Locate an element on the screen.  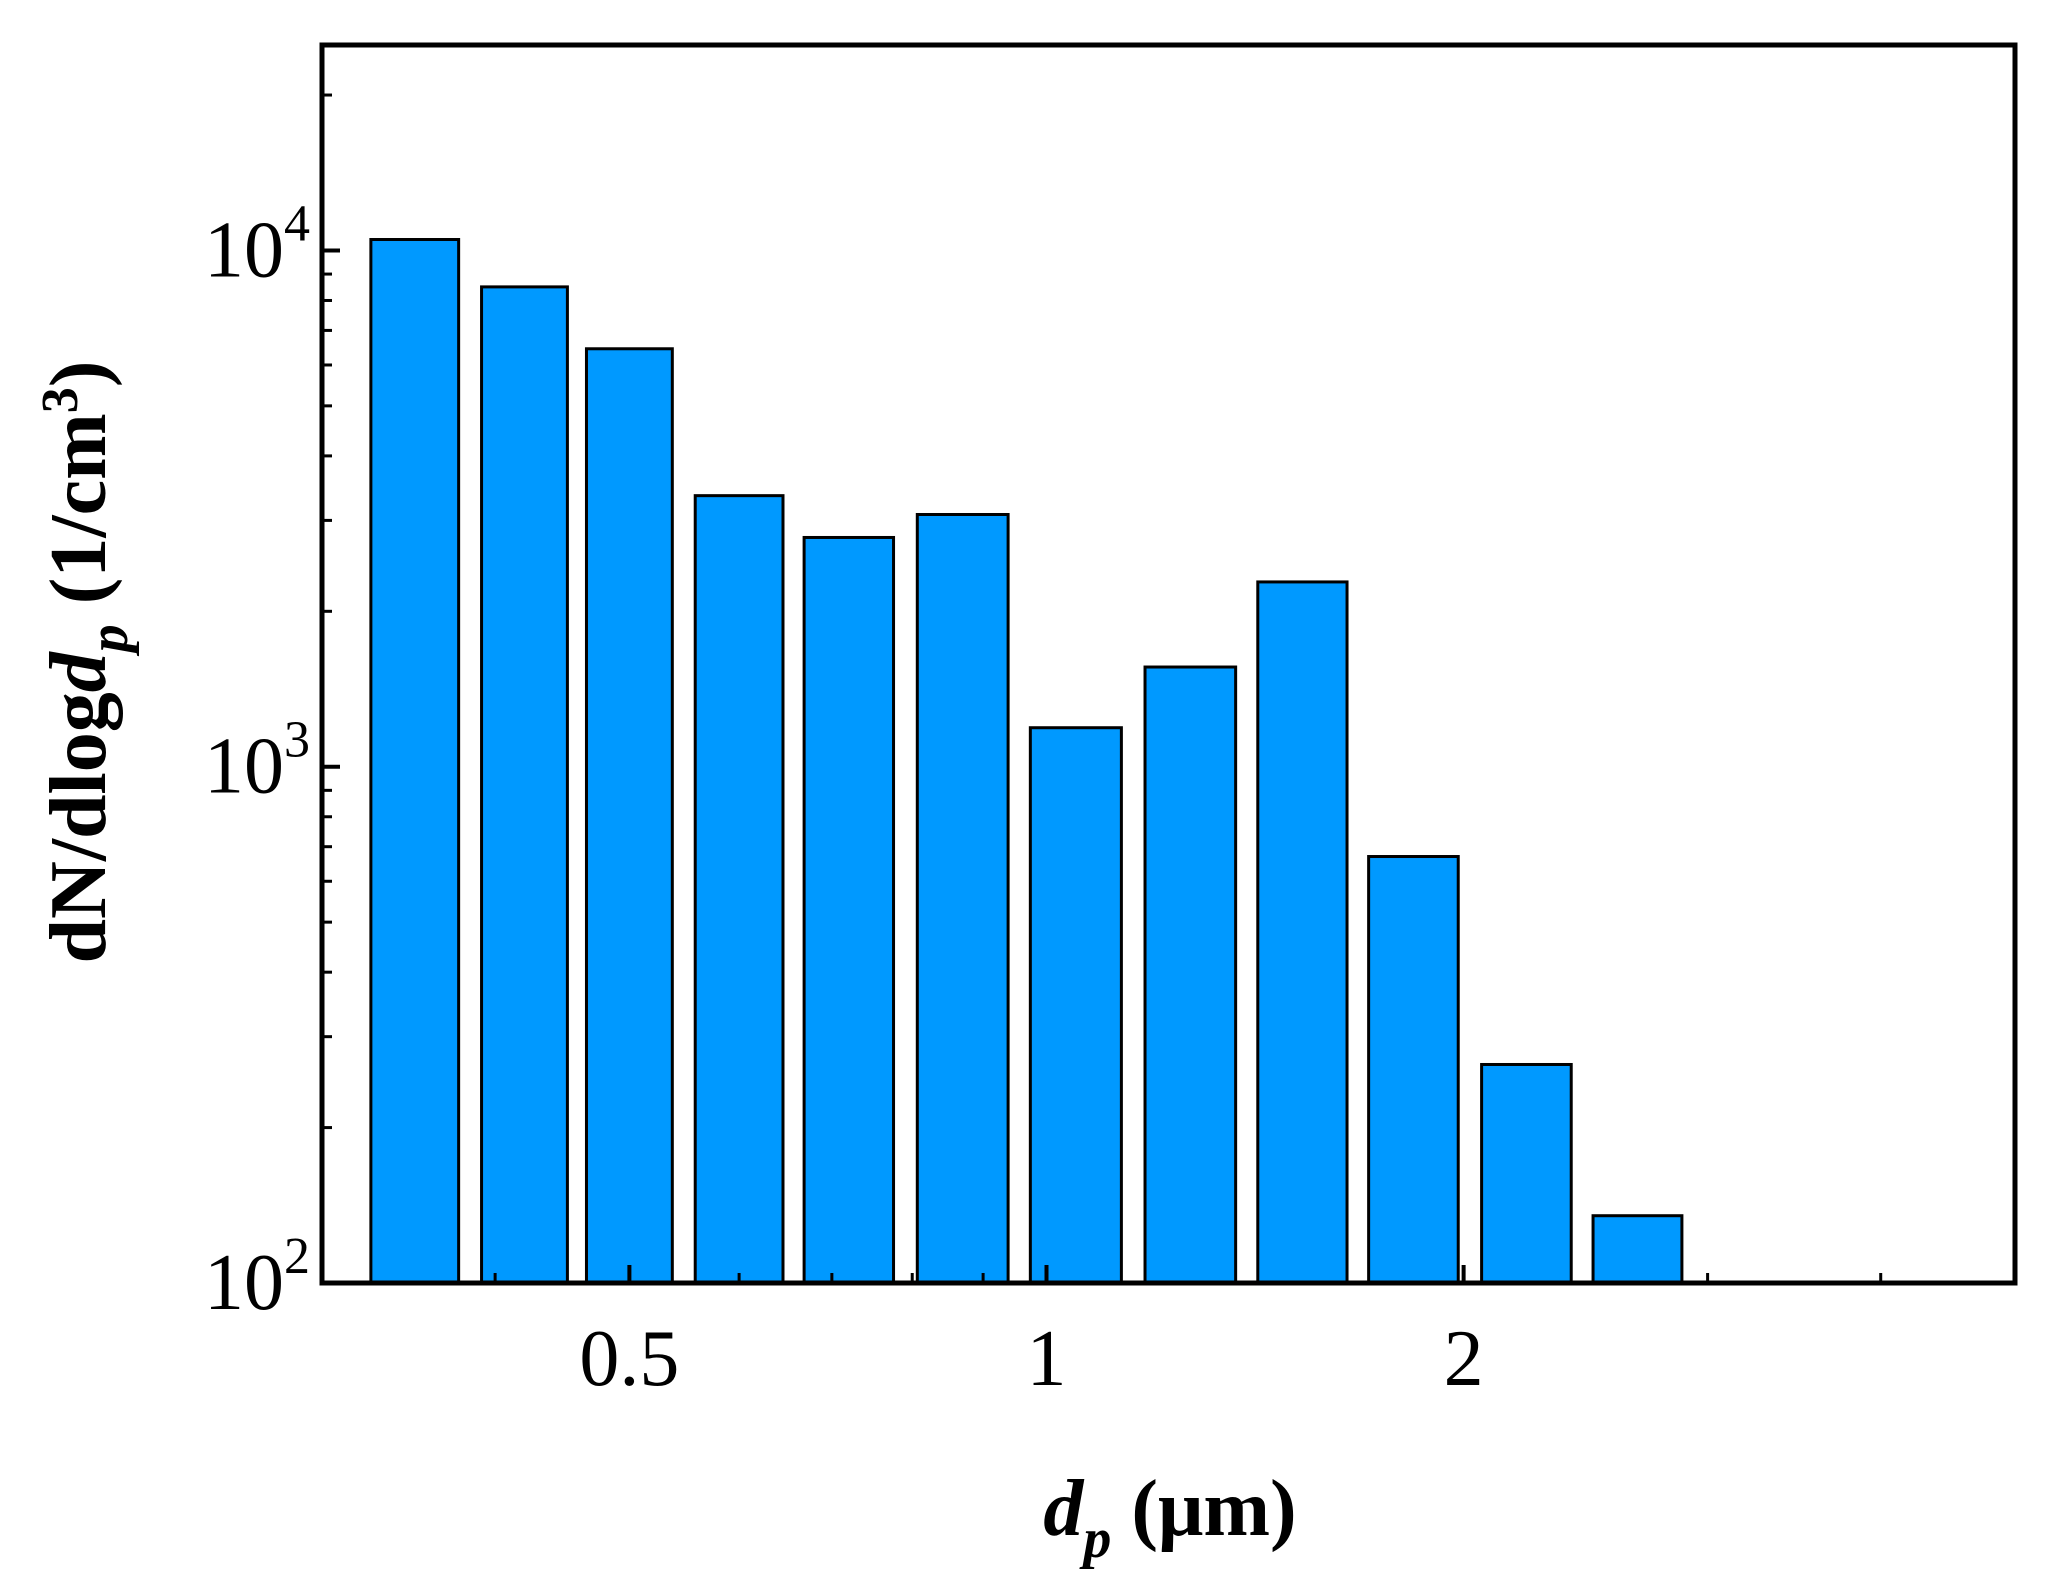
y-axis-title-unit: (1/cm is located at coordinates (79, 518).